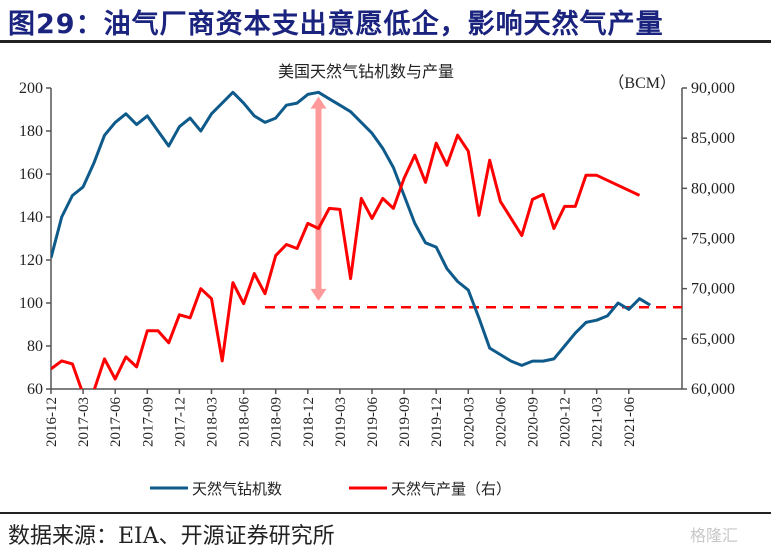 The image size is (771, 553). I want to click on right-axis-unit-label: （BCM）, so click(642, 83).